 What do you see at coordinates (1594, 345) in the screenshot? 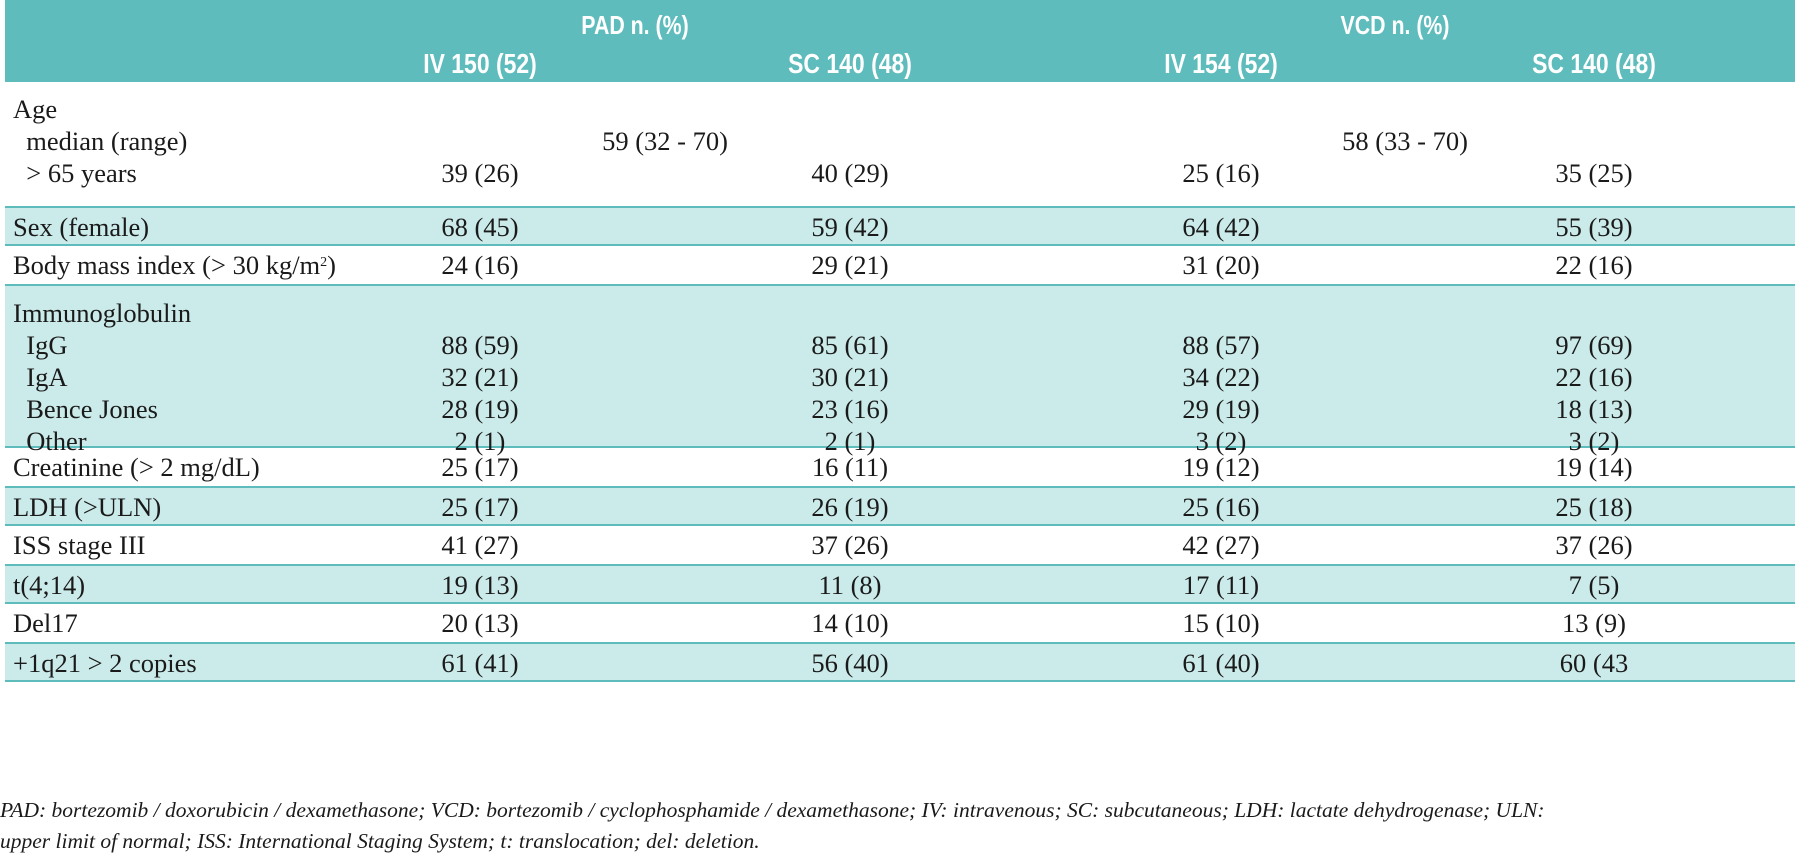
I see `table-cell: 97 (69)` at bounding box center [1594, 345].